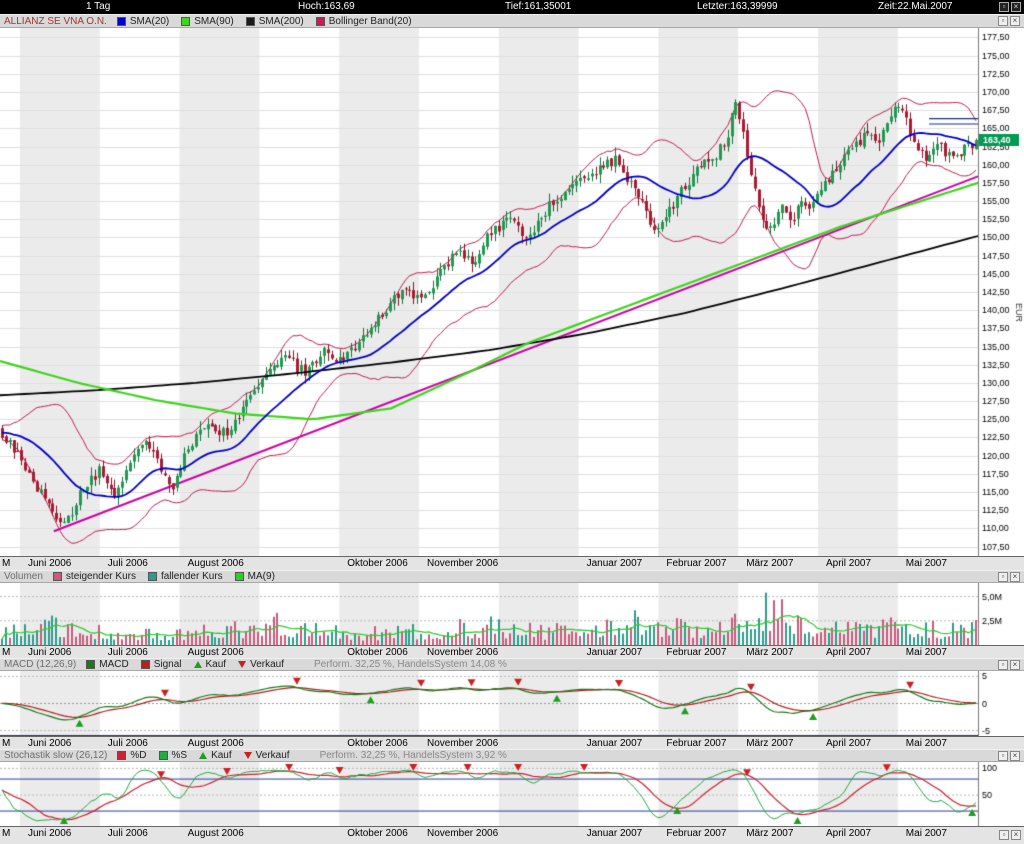 This screenshot has width=1024, height=844. Describe the element at coordinates (326, 6) in the screenshot. I see `high-label: Hoch:163,69` at that location.